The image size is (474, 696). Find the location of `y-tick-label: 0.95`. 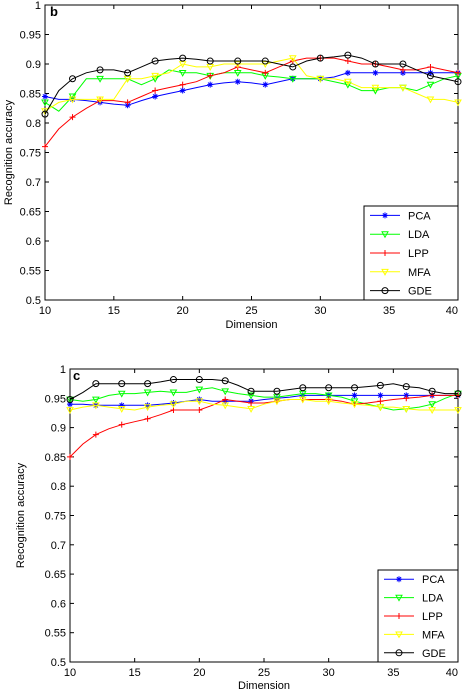

y-tick-label: 0.95 is located at coordinates (30, 36).